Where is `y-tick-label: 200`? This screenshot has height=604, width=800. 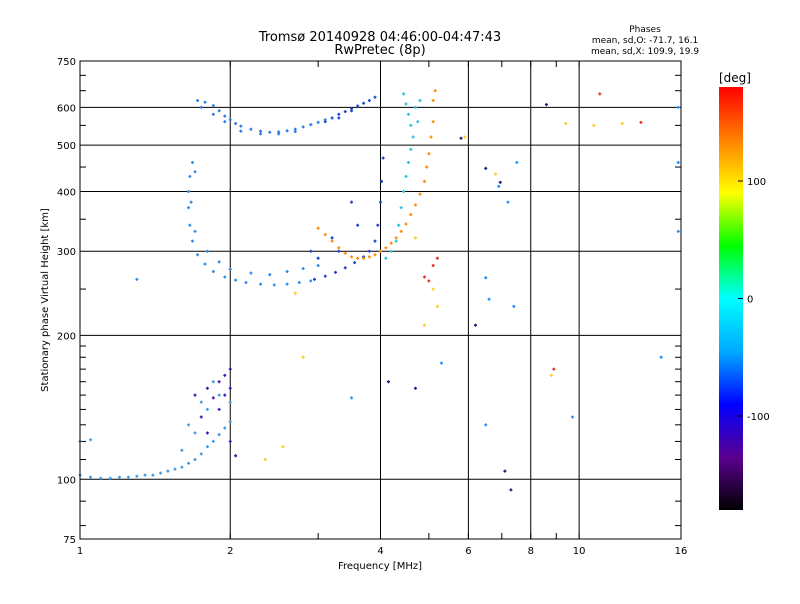
y-tick-label: 200 is located at coordinates (66, 336).